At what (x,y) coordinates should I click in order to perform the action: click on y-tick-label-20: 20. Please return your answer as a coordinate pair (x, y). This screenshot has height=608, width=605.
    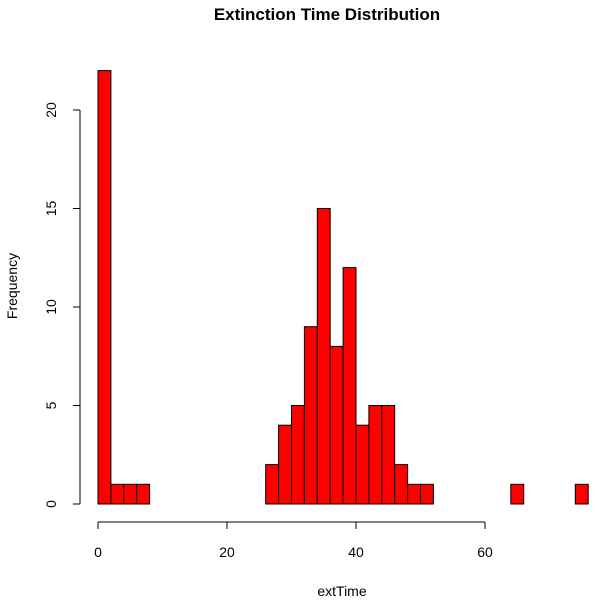
    Looking at the image, I should click on (51, 110).